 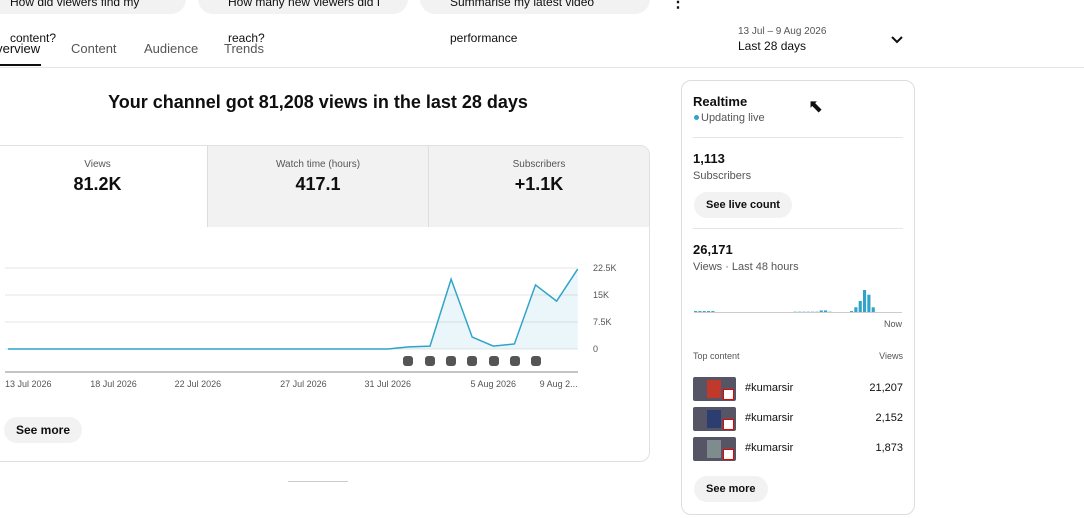 I want to click on chip-text: How many new viewers did I reach?, so click(x=304, y=22).